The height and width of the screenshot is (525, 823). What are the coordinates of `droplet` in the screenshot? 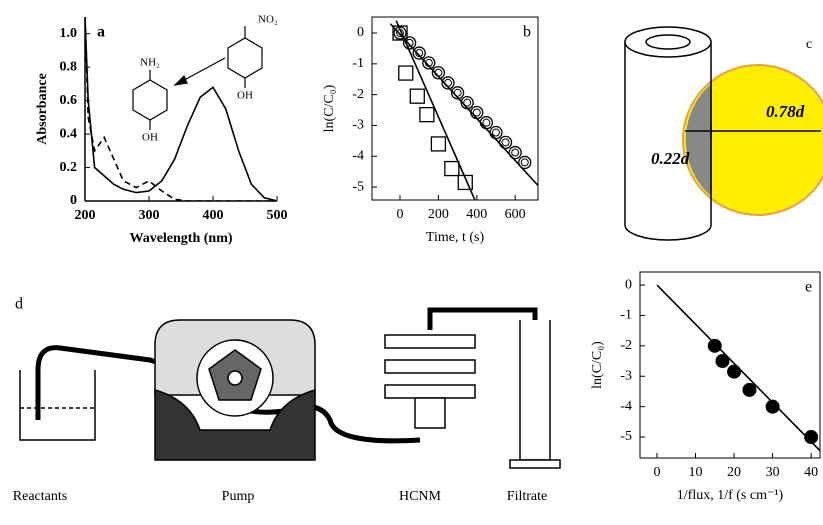 It's located at (752, 140).